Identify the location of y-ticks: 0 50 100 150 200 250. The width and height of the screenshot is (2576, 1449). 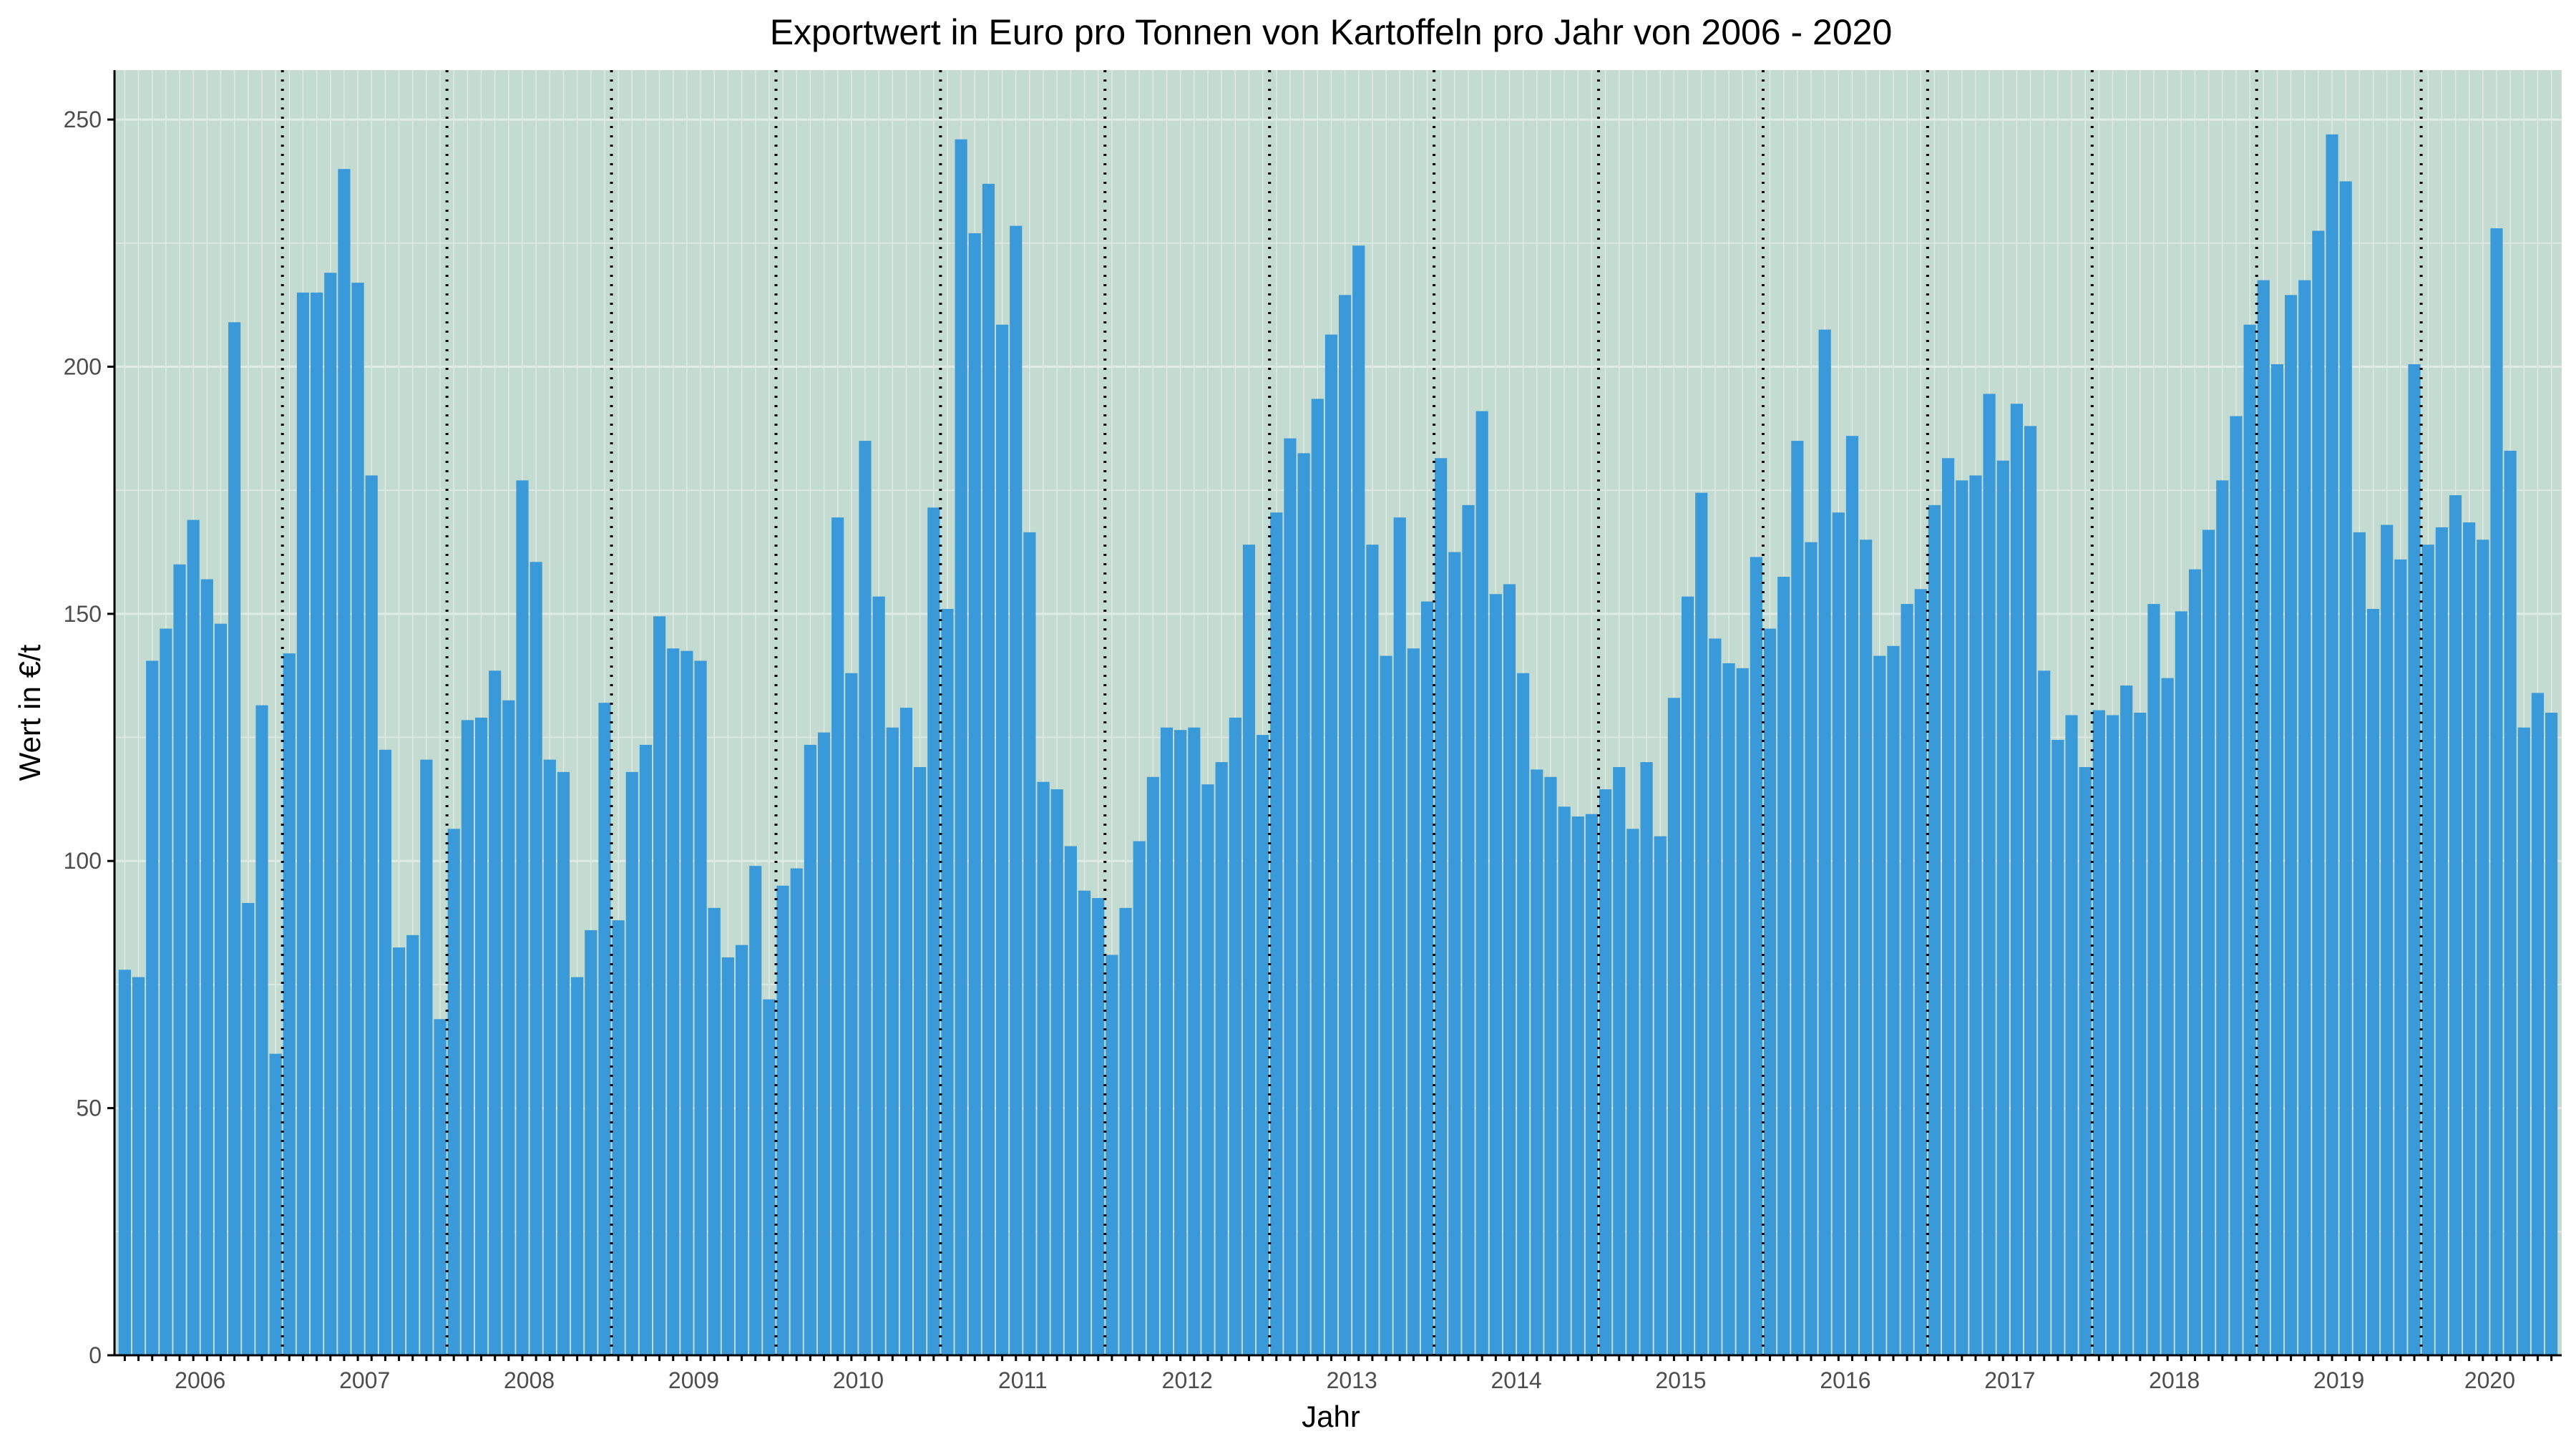
(89, 737).